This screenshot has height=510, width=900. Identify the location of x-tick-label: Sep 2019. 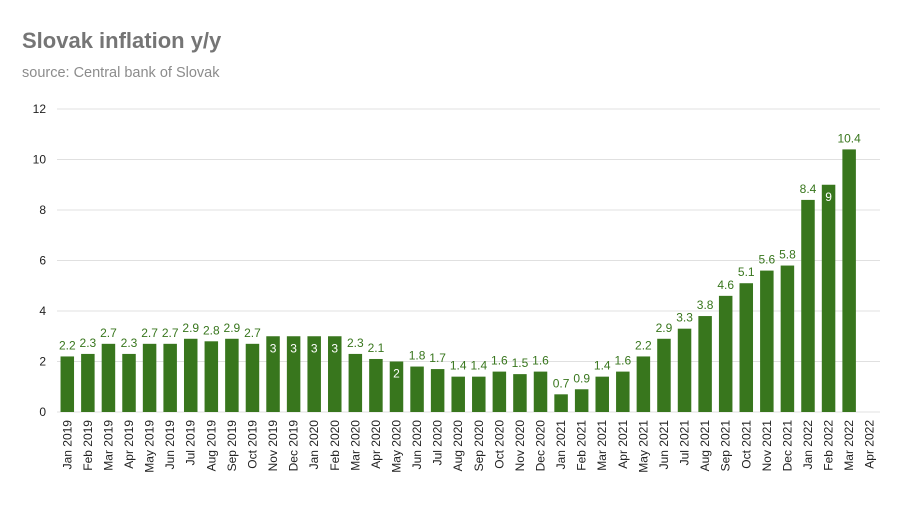
(232, 446).